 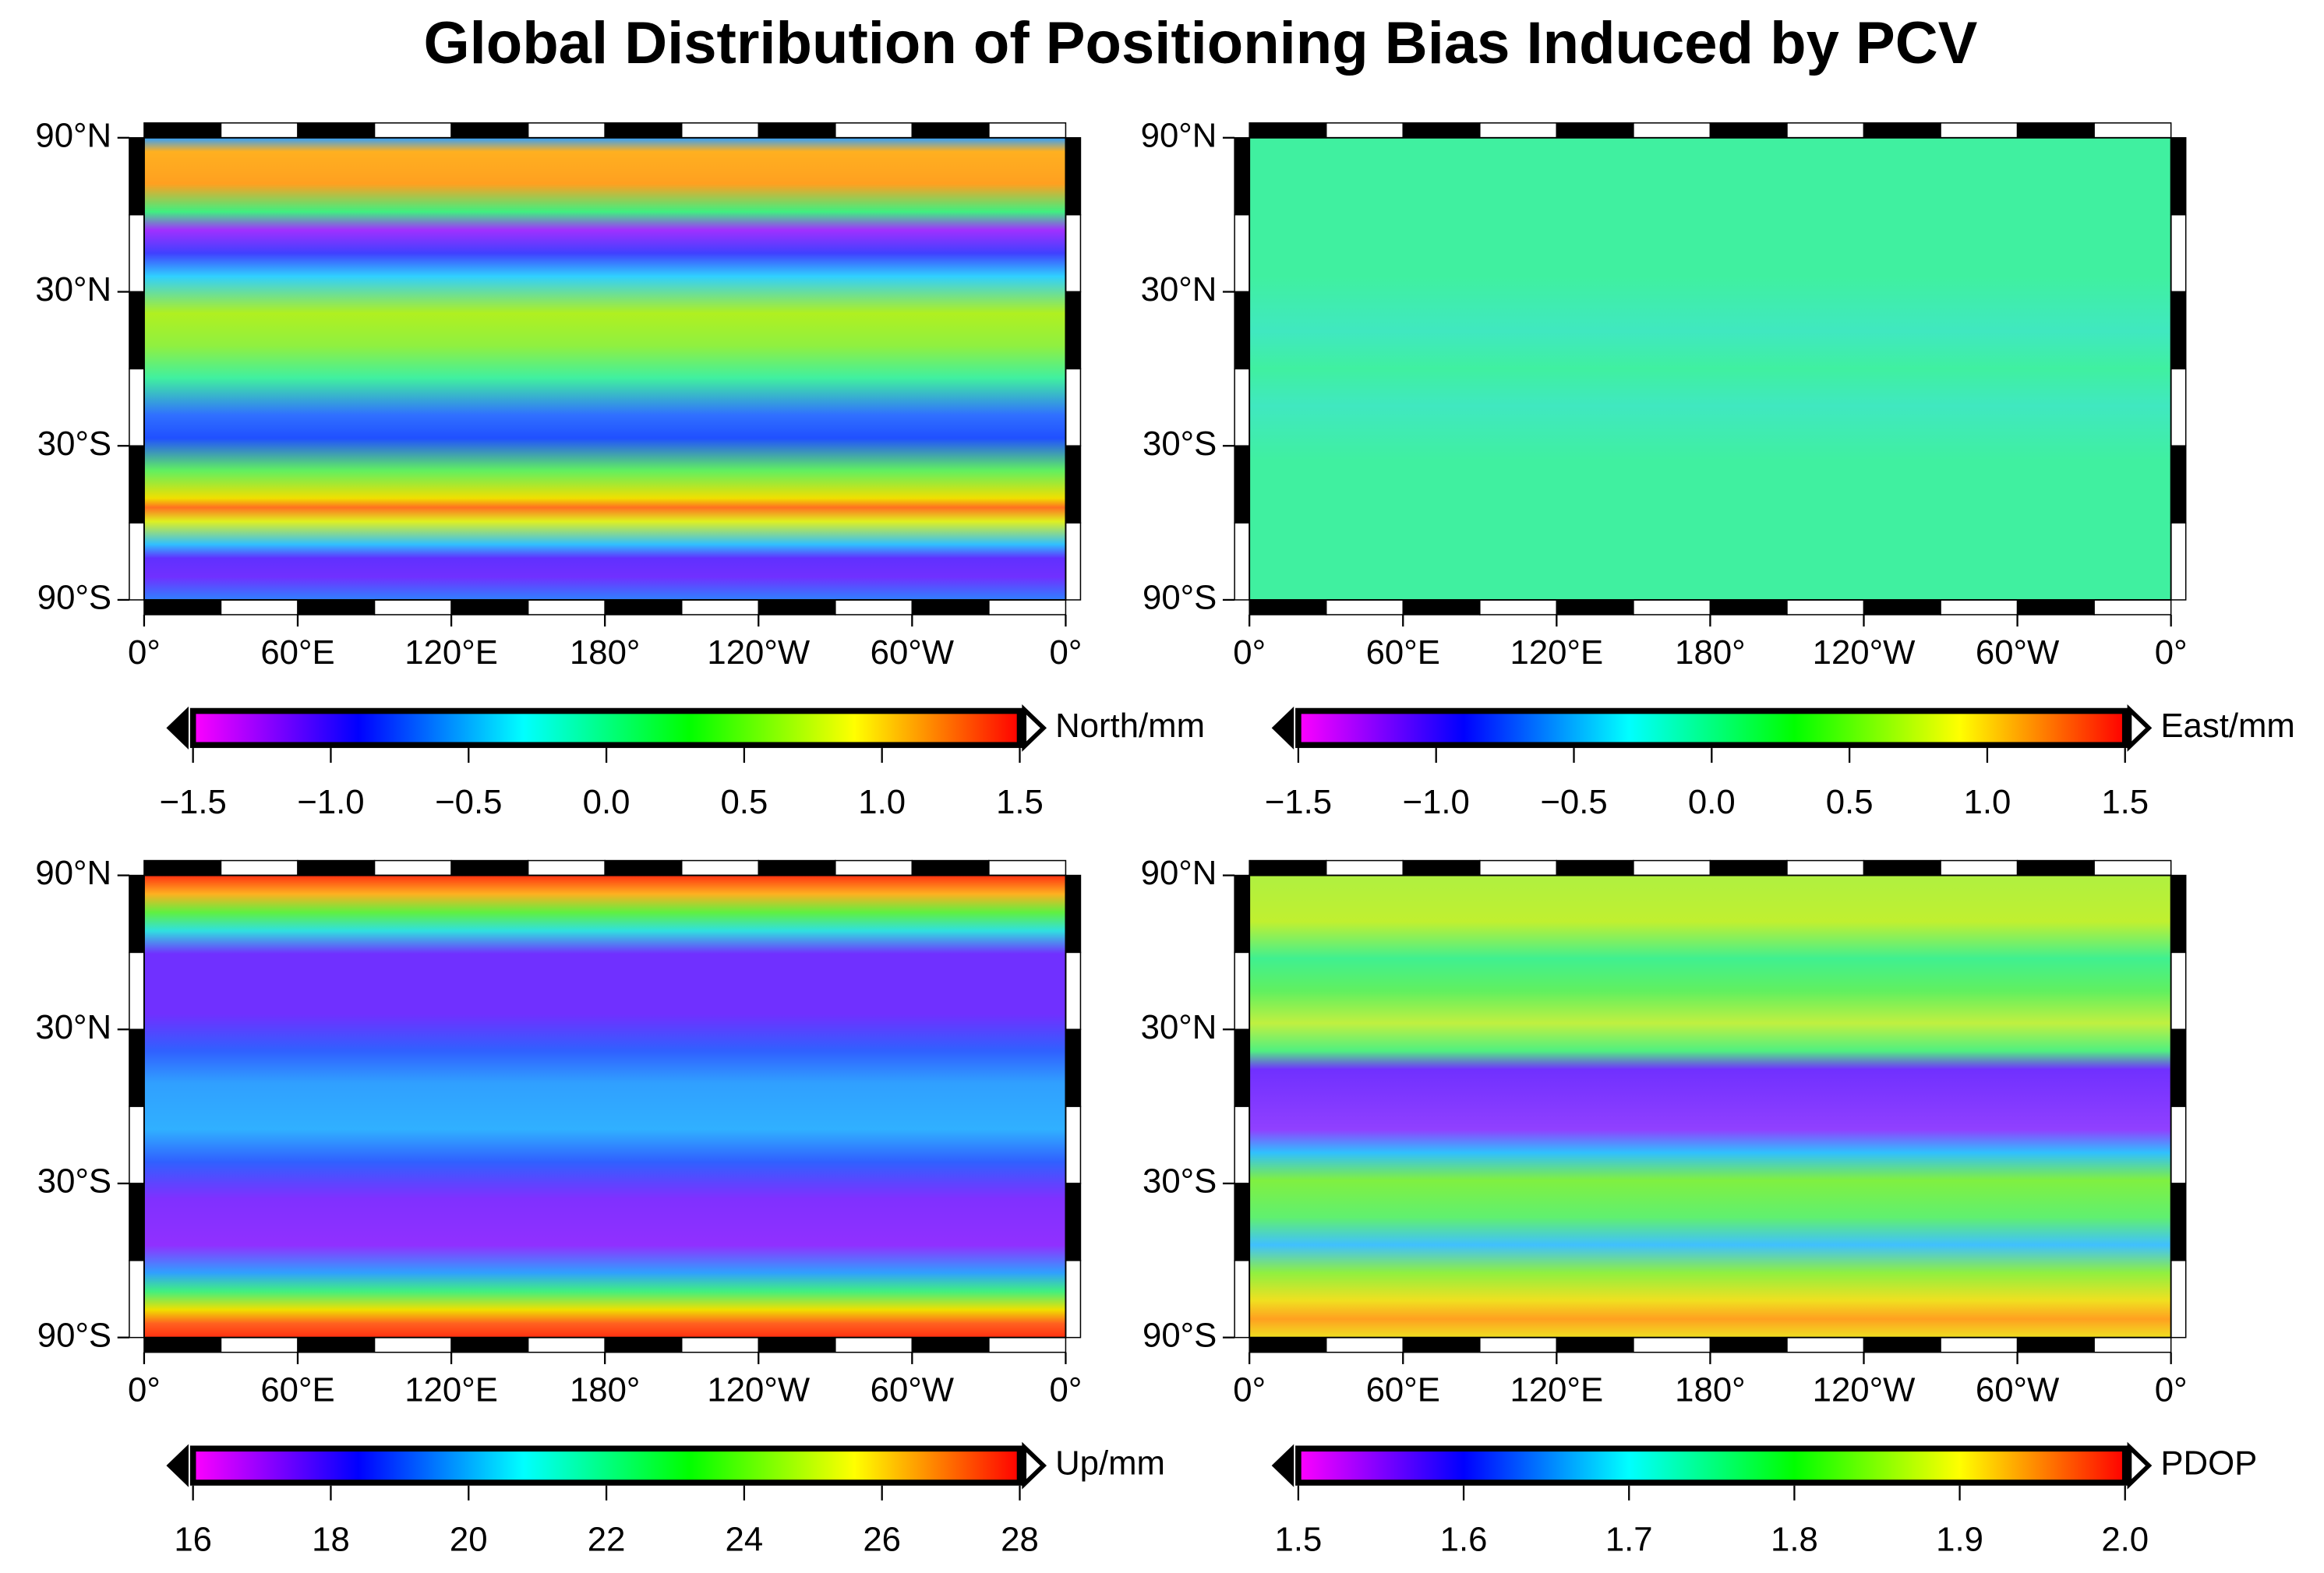 What do you see at coordinates (1179, 873) in the screenshot?
I see `lat-tick-label: 90°N` at bounding box center [1179, 873].